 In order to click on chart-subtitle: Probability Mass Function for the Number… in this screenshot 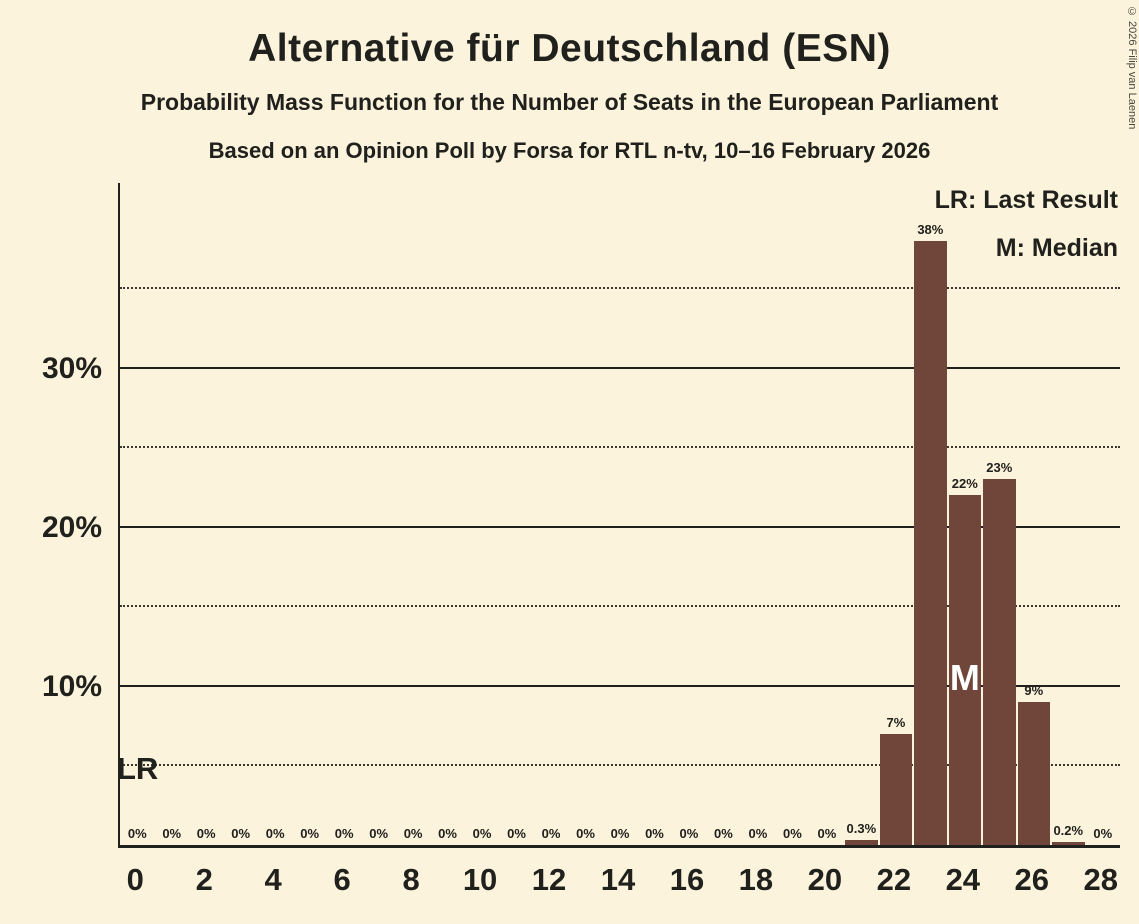, I will do `click(569, 102)`.